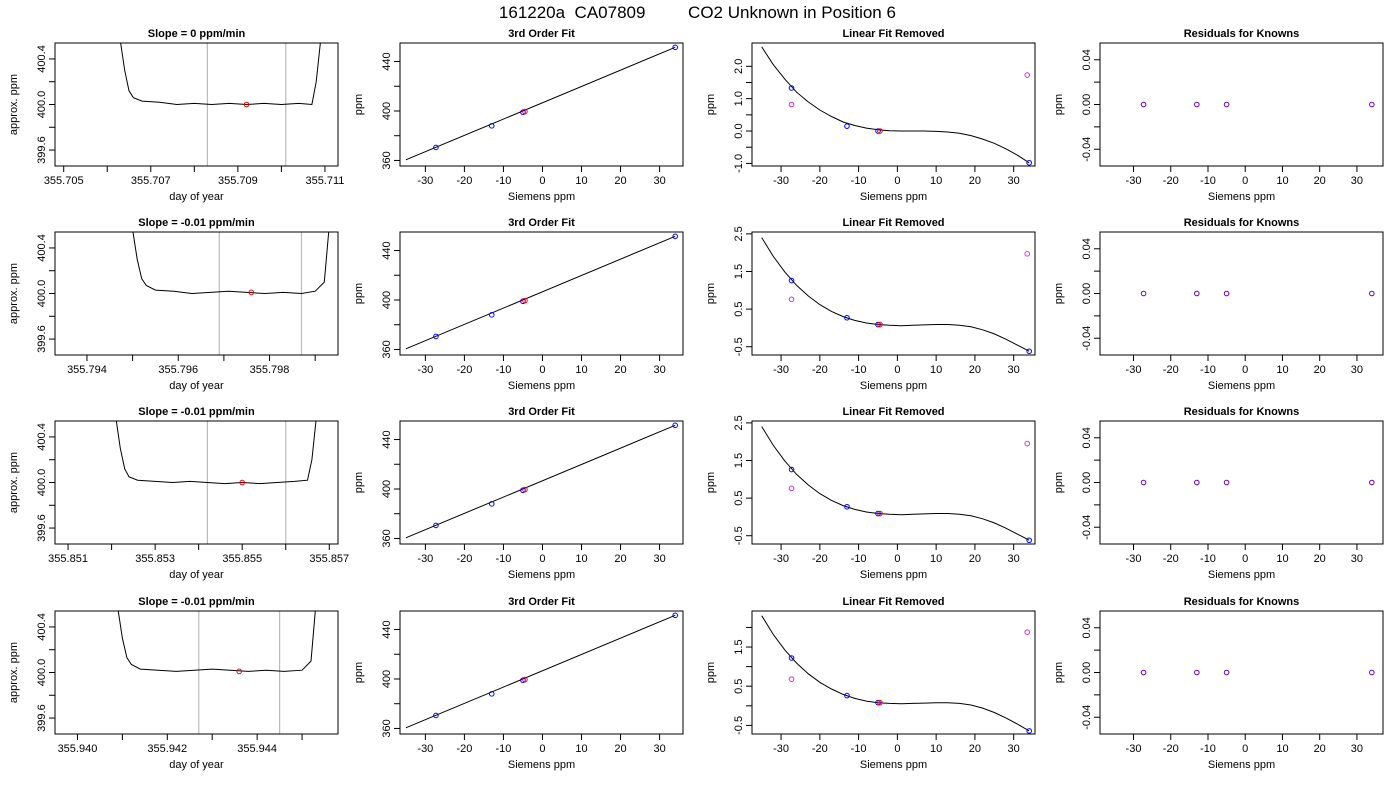  I want to click on y-tick-label: 440, so click(387, 61).